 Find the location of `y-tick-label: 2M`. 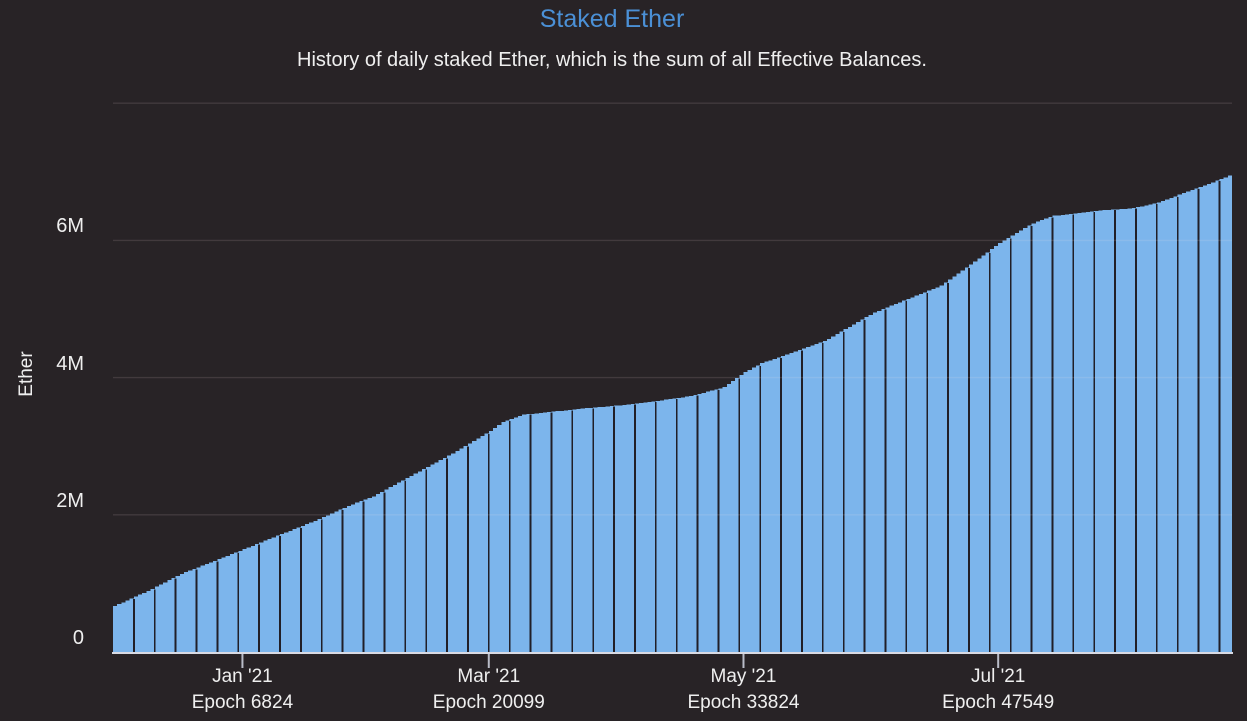

y-tick-label: 2M is located at coordinates (70, 500).